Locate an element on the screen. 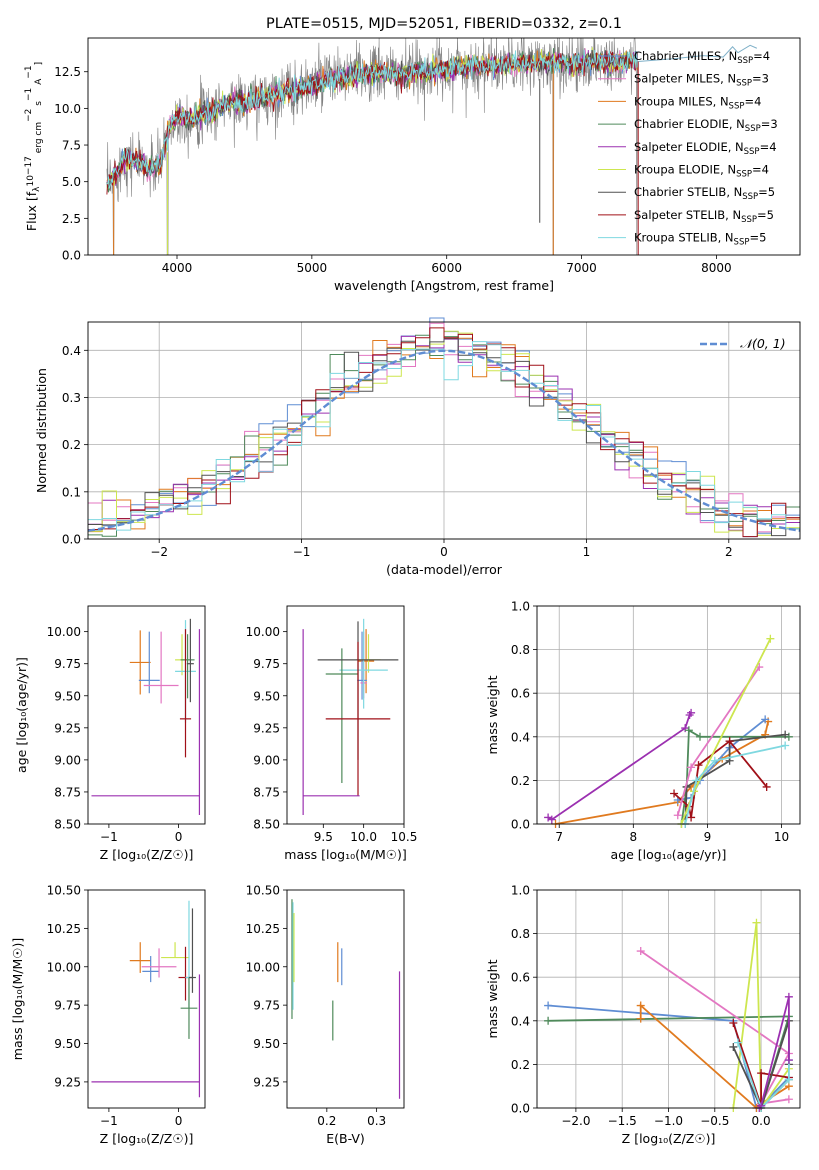 The height and width of the screenshot is (1170, 819). weight-vs-age-frame is located at coordinates (668, 715).